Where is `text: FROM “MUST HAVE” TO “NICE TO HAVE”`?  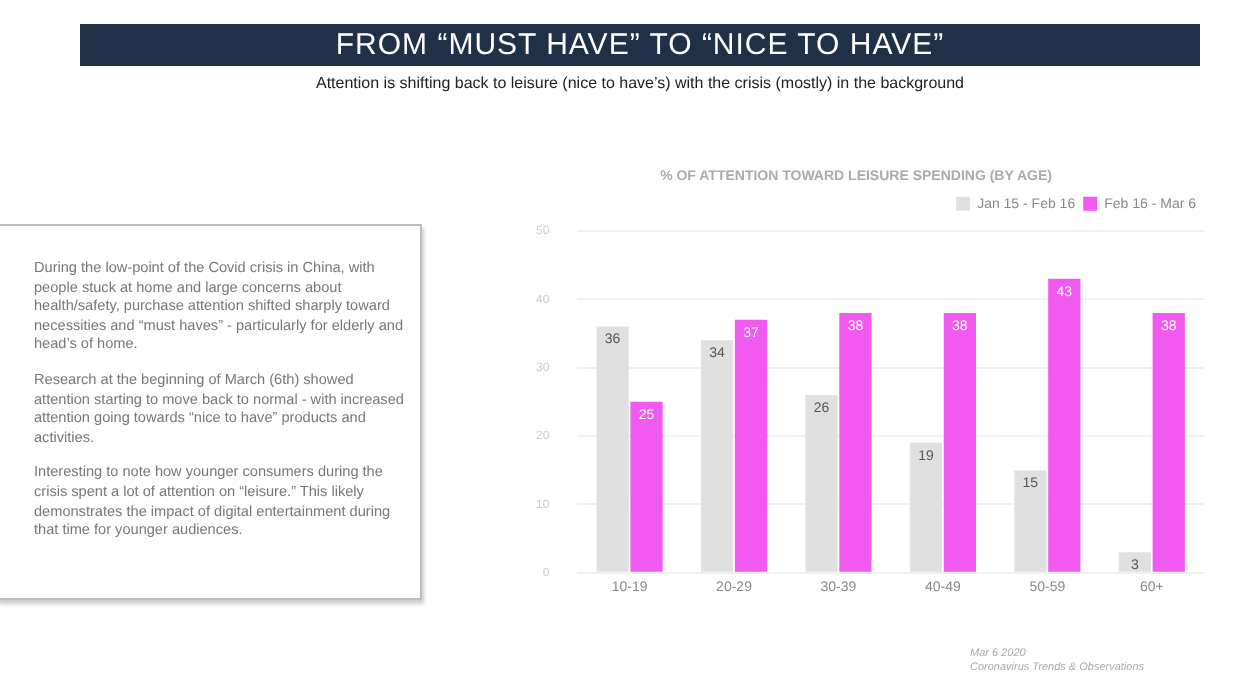 text: FROM “MUST HAVE” TO “NICE TO HAVE” is located at coordinates (640, 45).